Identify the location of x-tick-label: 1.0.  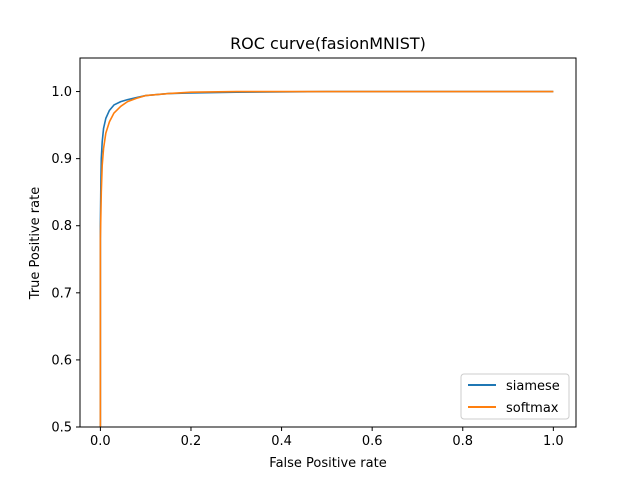
(553, 441).